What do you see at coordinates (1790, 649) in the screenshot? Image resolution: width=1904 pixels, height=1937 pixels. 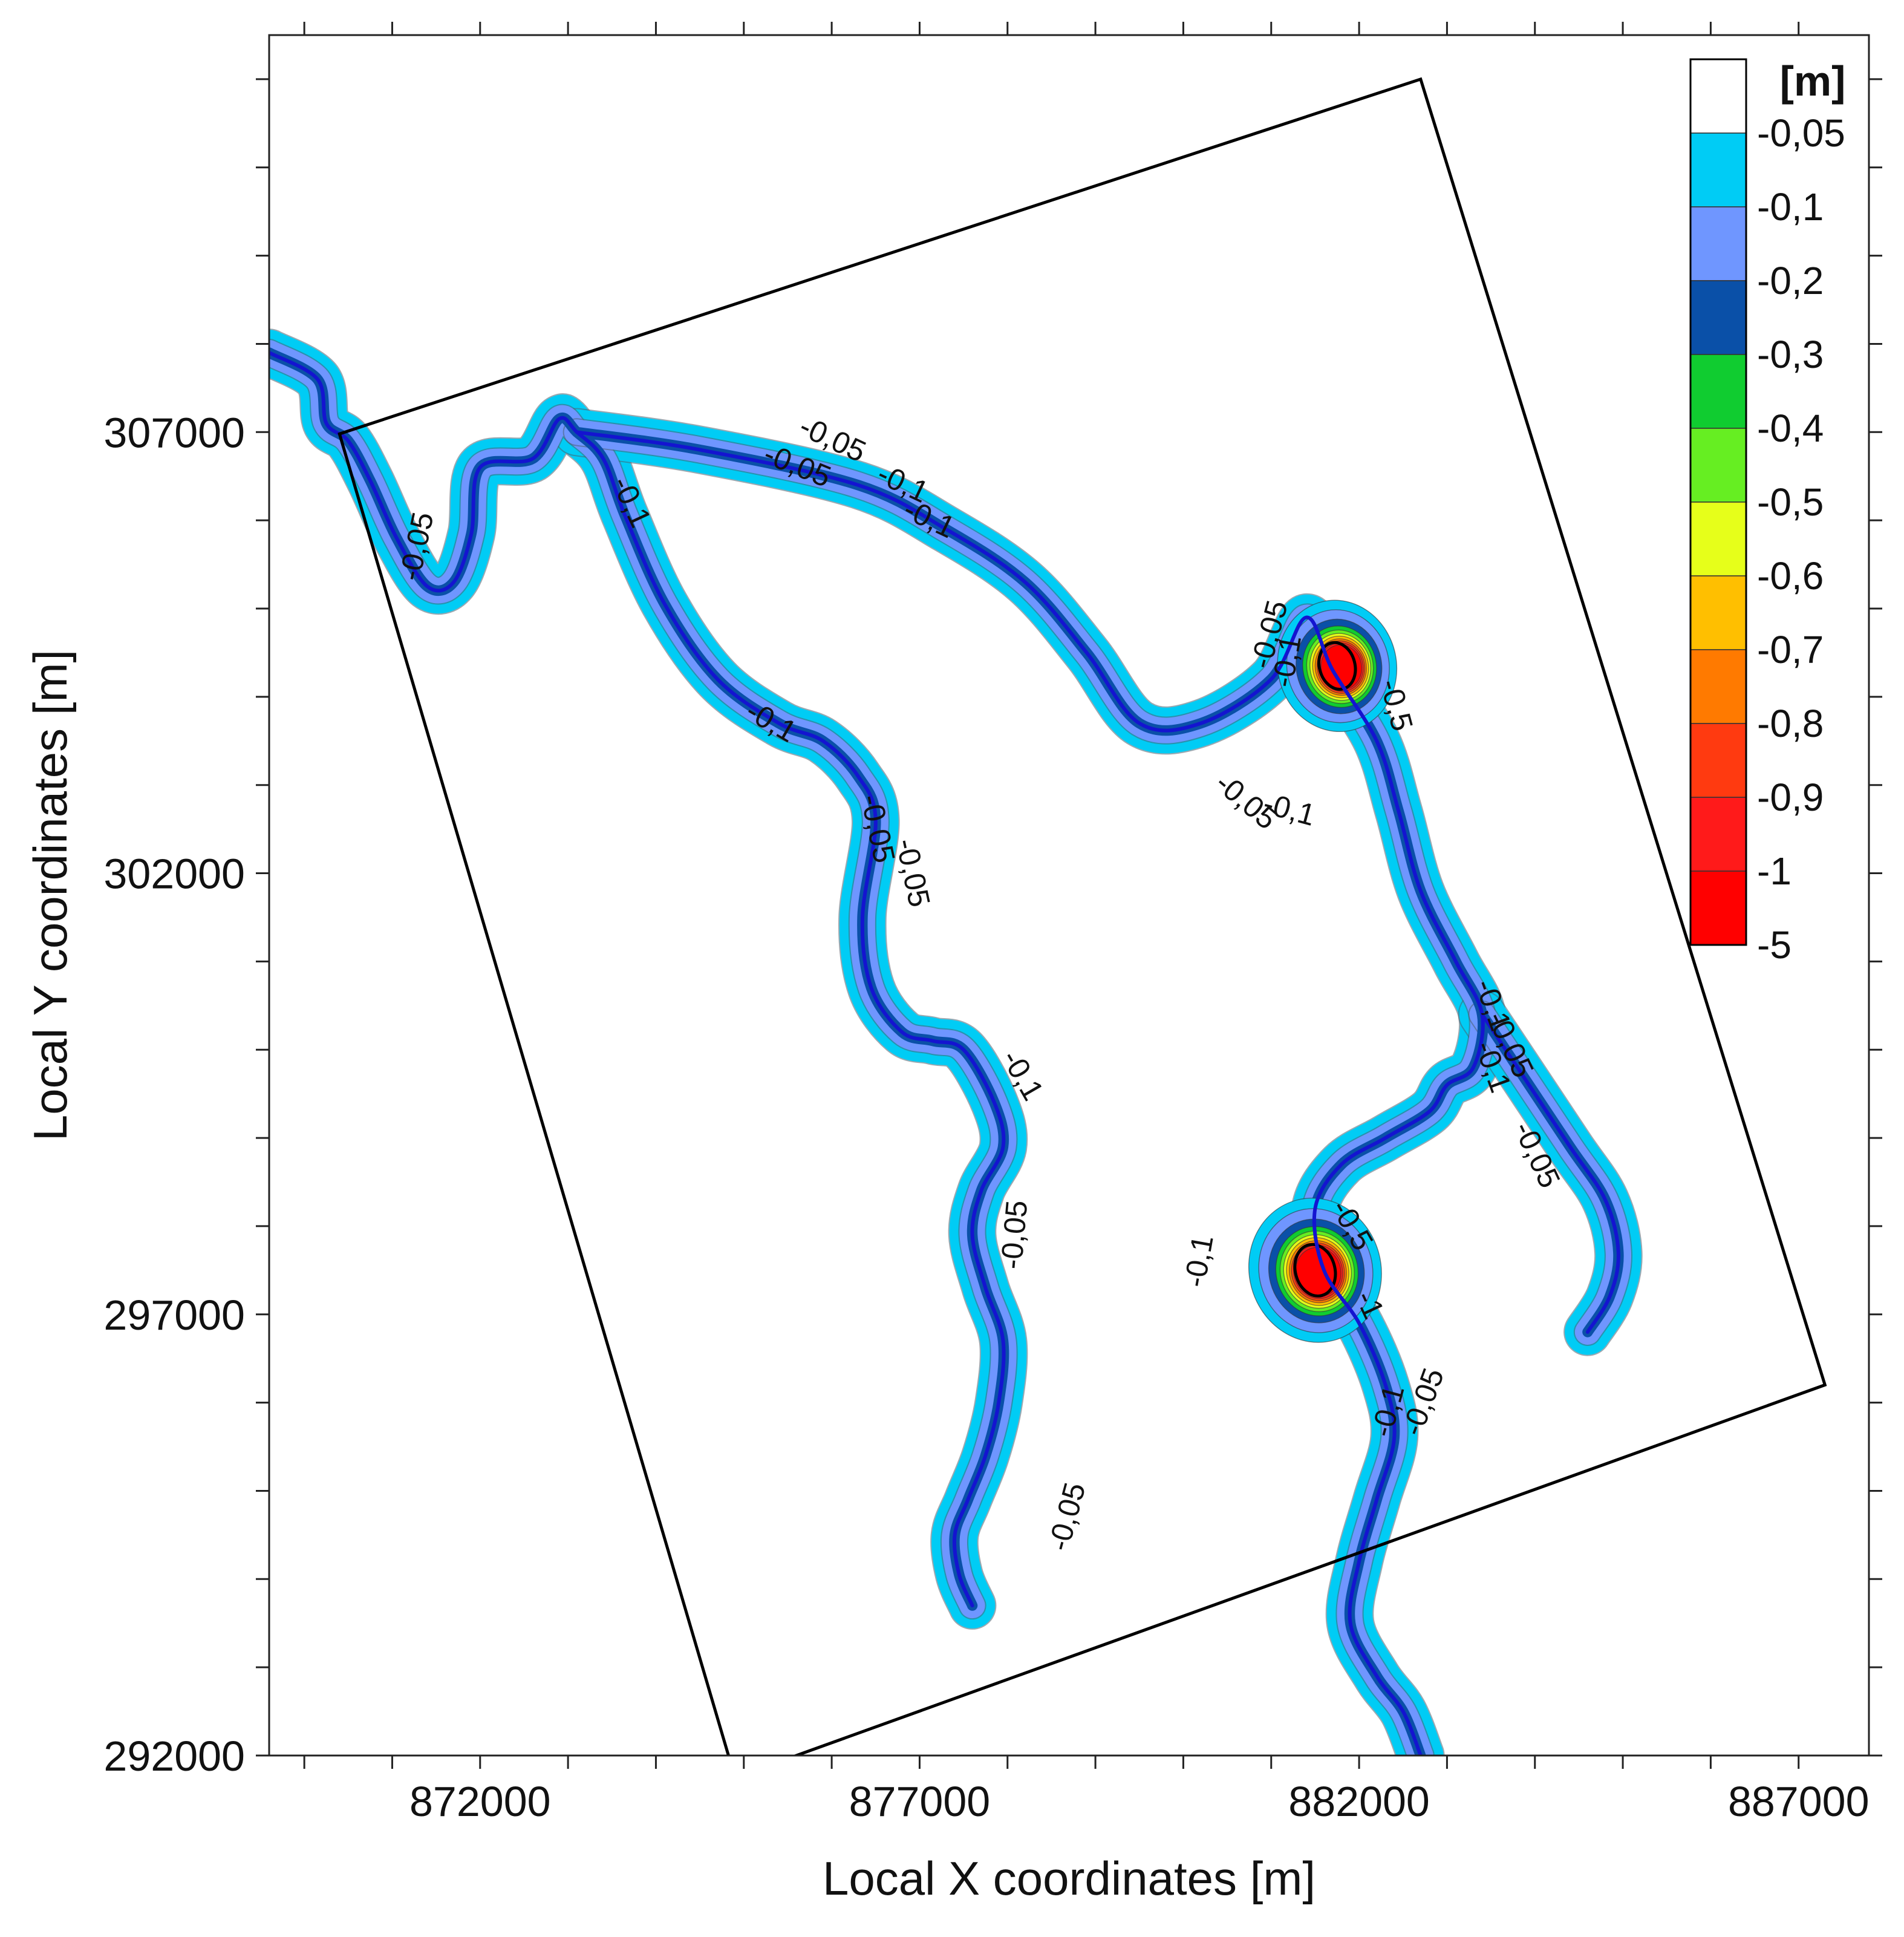 I see `colorbar-label: -0,7` at bounding box center [1790, 649].